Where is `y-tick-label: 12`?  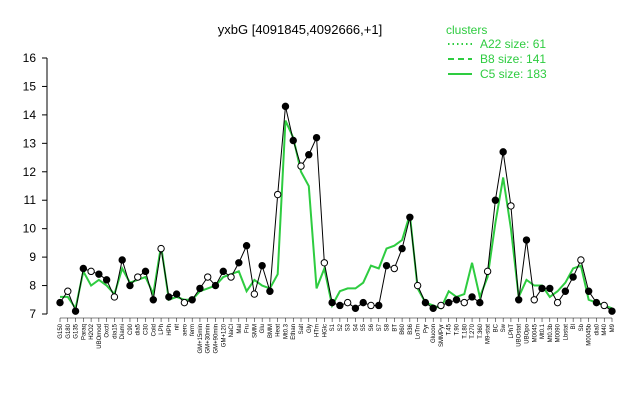 y-tick-label: 12 is located at coordinates (30, 172).